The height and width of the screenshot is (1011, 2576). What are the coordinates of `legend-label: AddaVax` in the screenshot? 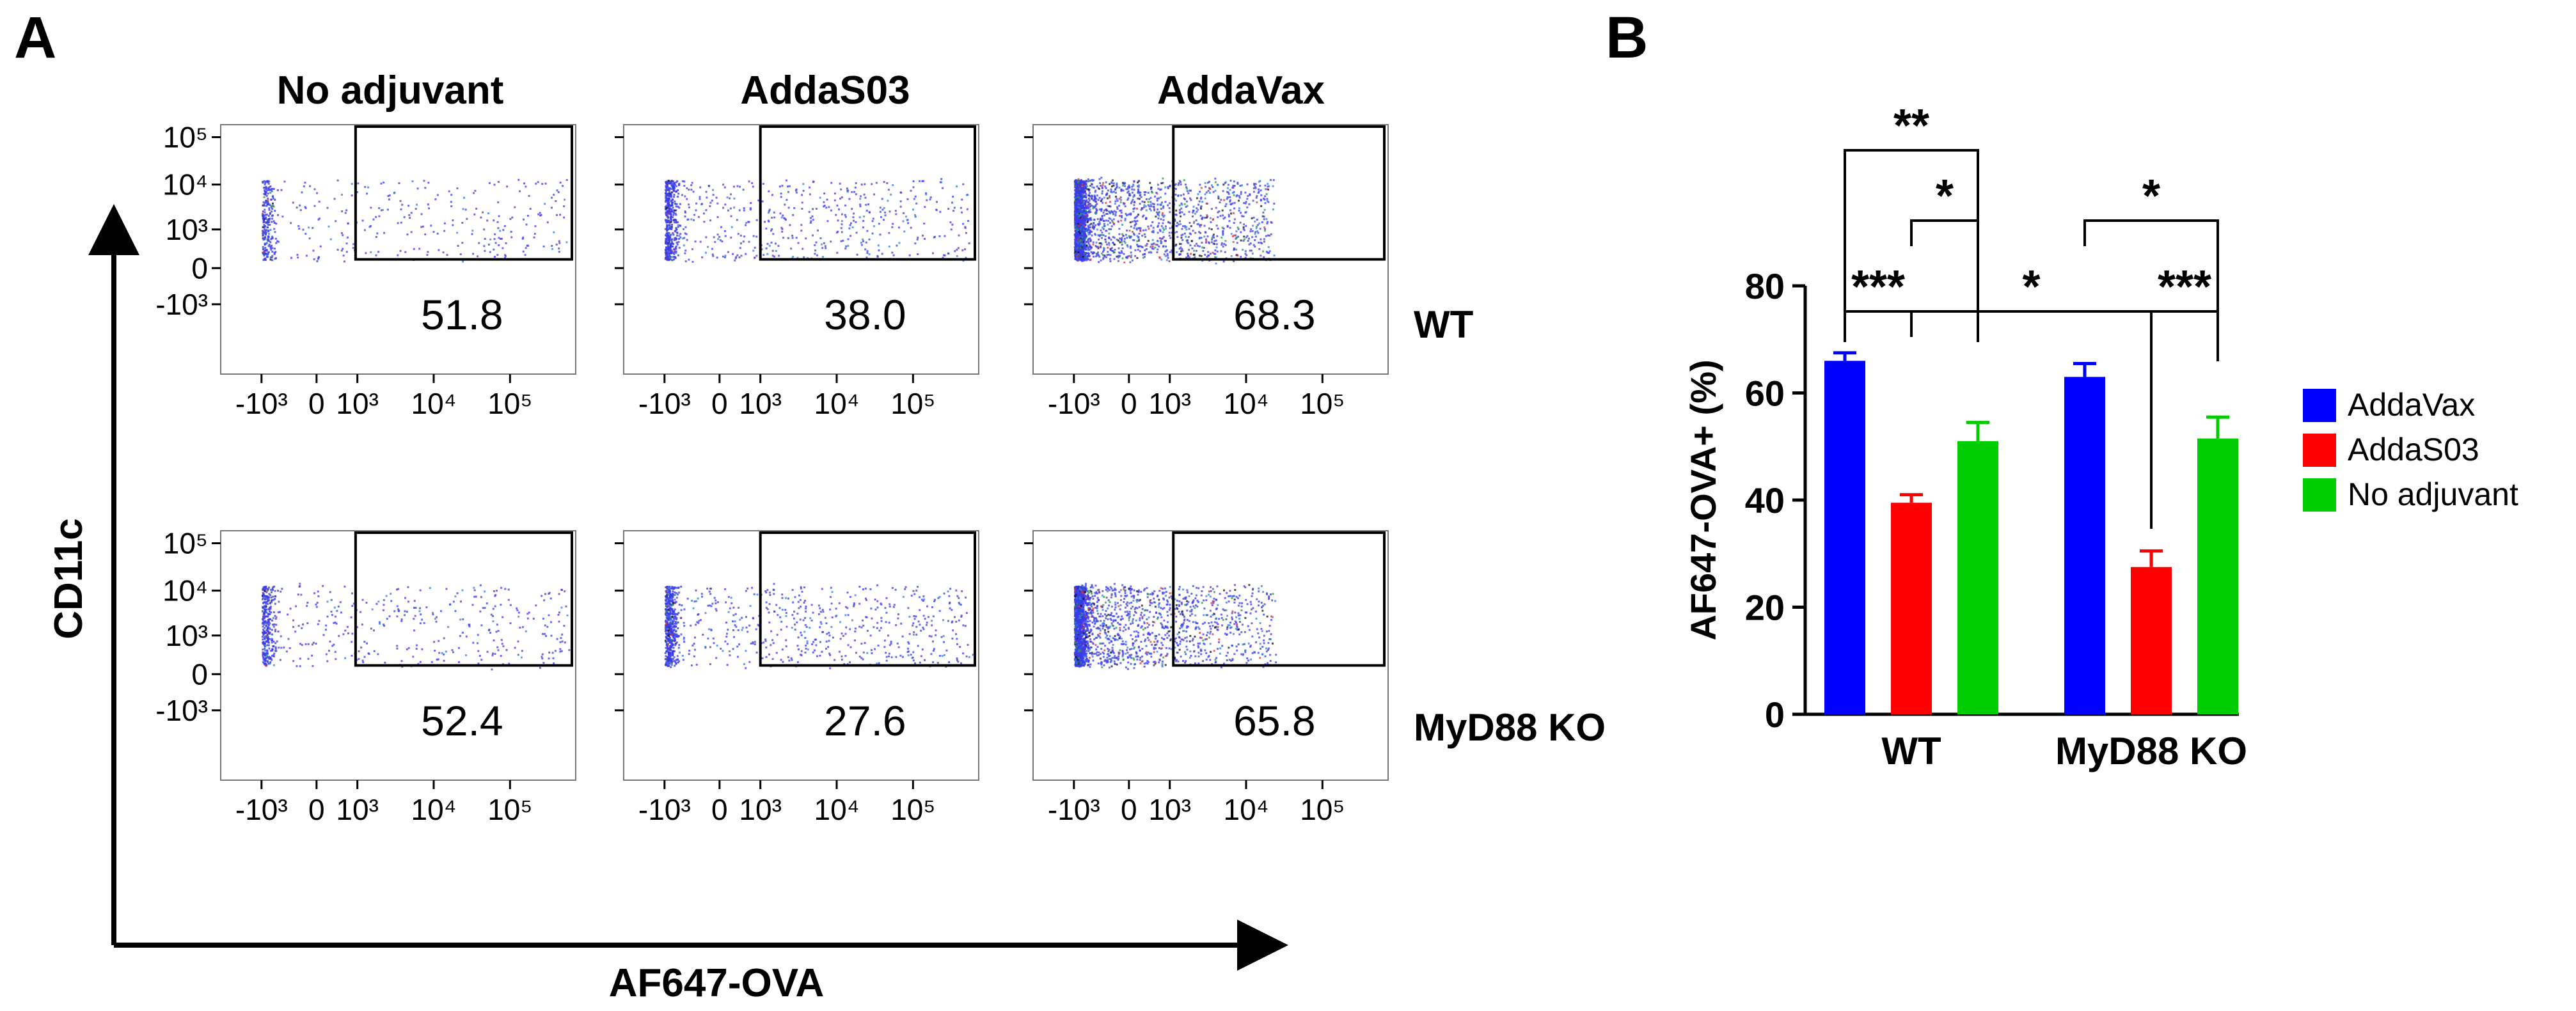 It's located at (2411, 405).